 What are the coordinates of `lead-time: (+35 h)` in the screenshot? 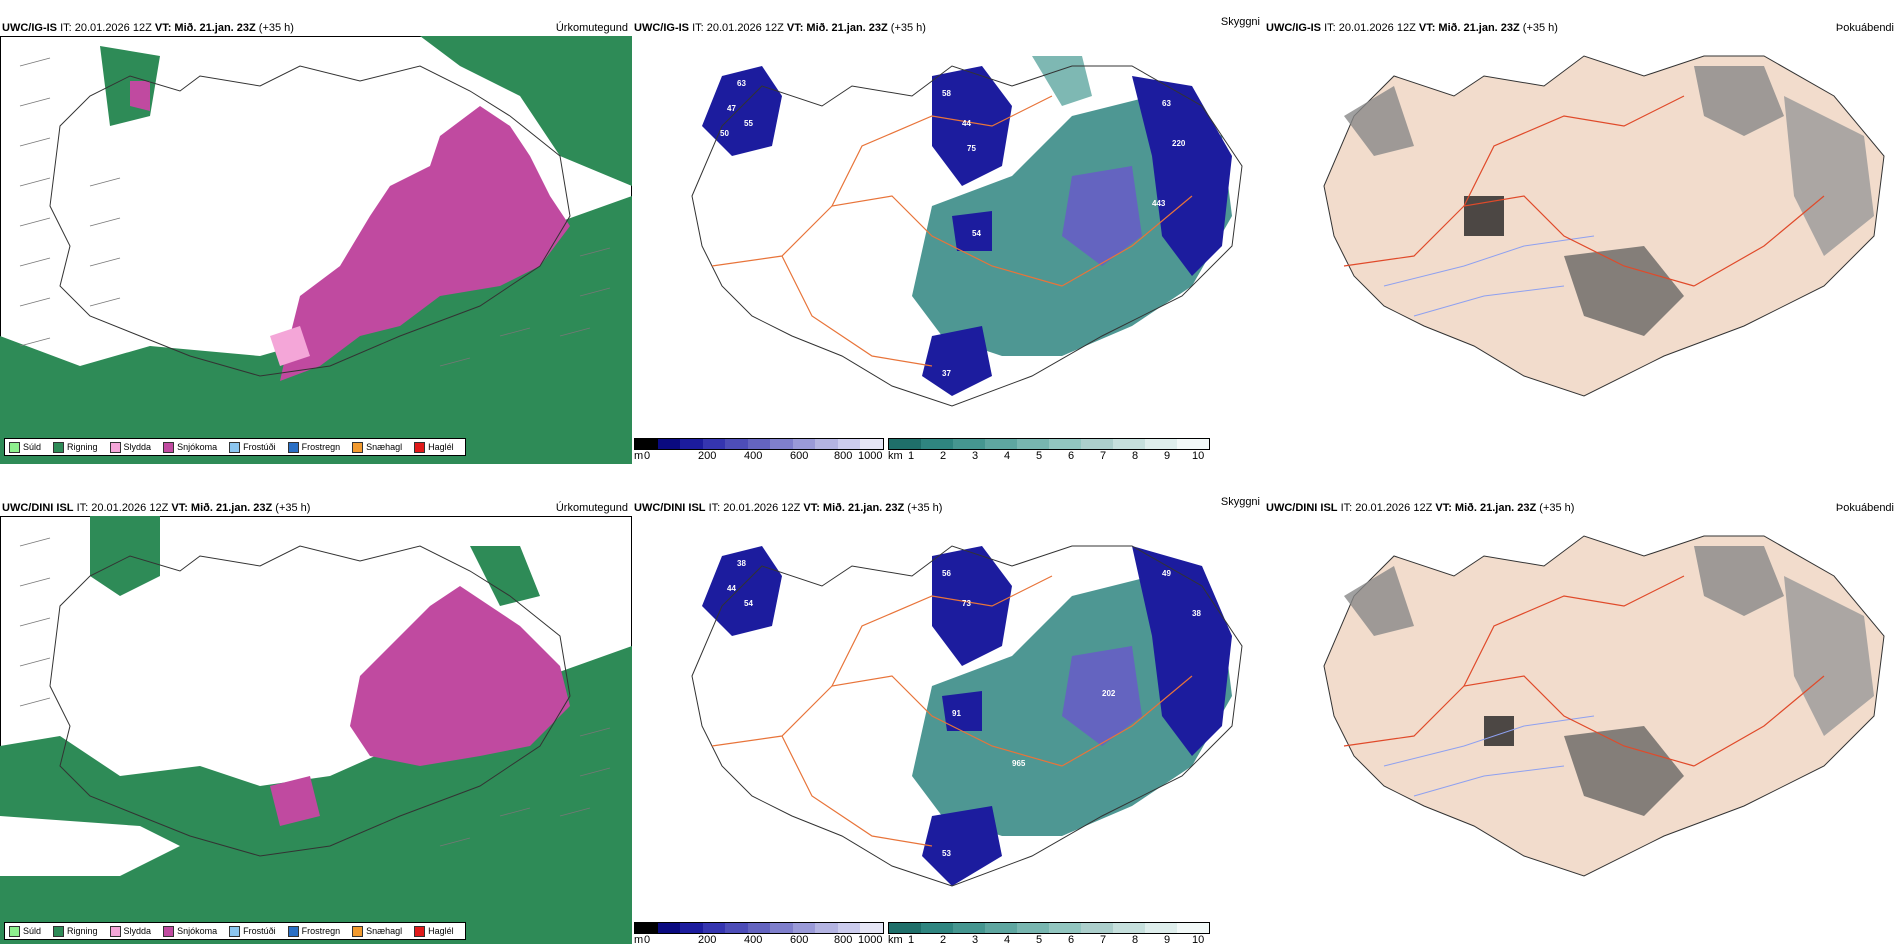 It's located at (1540, 28).